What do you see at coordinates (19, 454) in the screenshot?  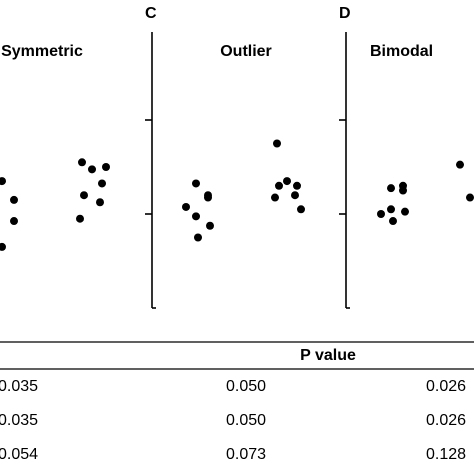 I see `table-cell: 0.054` at bounding box center [19, 454].